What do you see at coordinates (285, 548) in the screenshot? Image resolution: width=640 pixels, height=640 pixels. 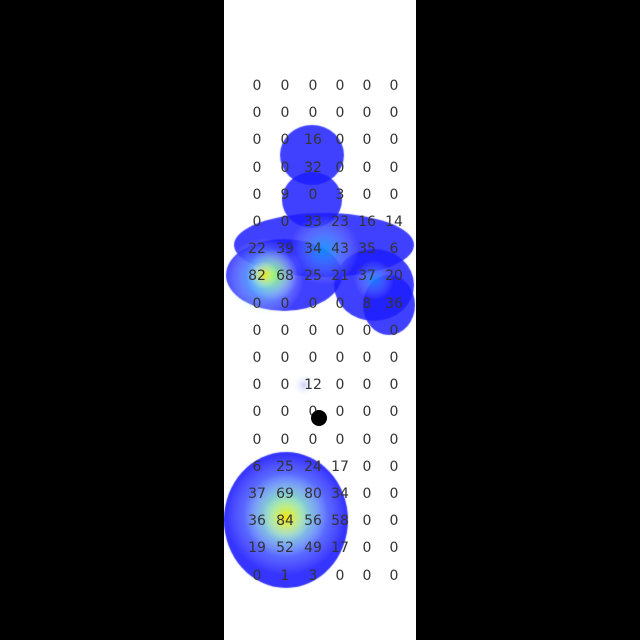 I see `grid-cell: 52` at bounding box center [285, 548].